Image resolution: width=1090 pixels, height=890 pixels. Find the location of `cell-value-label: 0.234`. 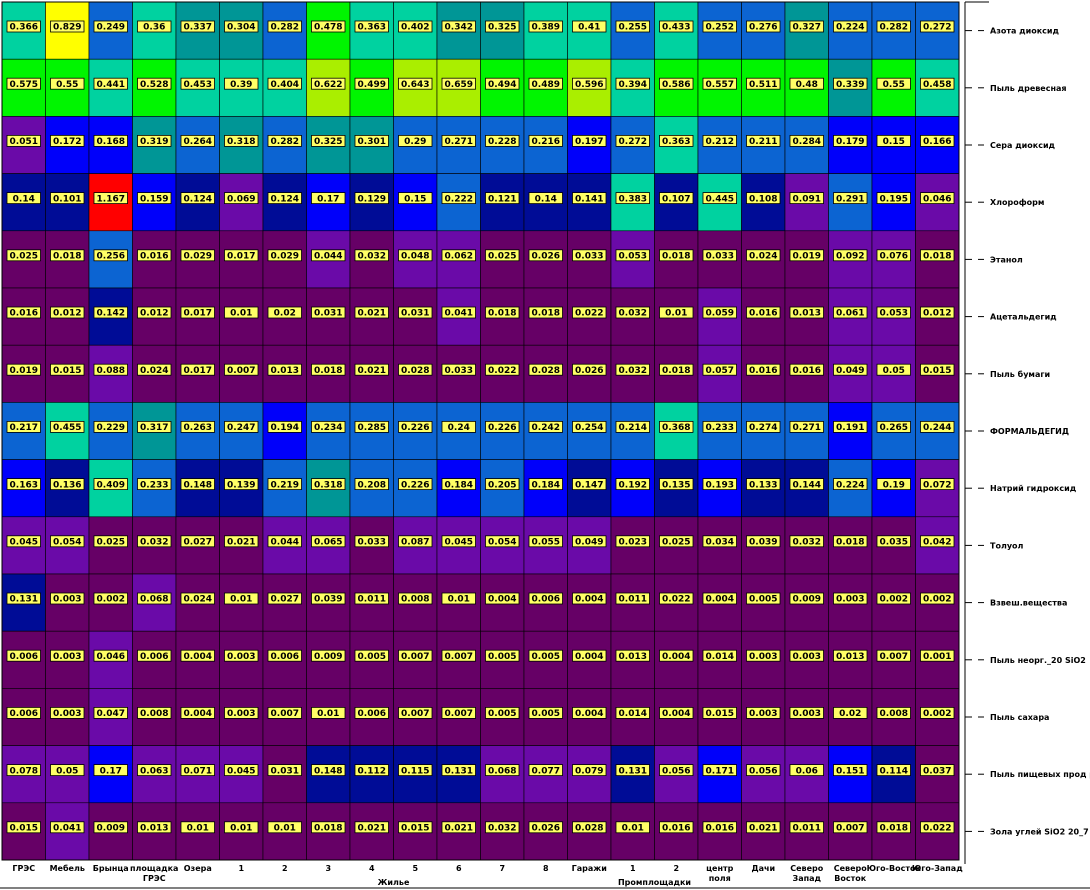

cell-value-label: 0.234 is located at coordinates (328, 428).